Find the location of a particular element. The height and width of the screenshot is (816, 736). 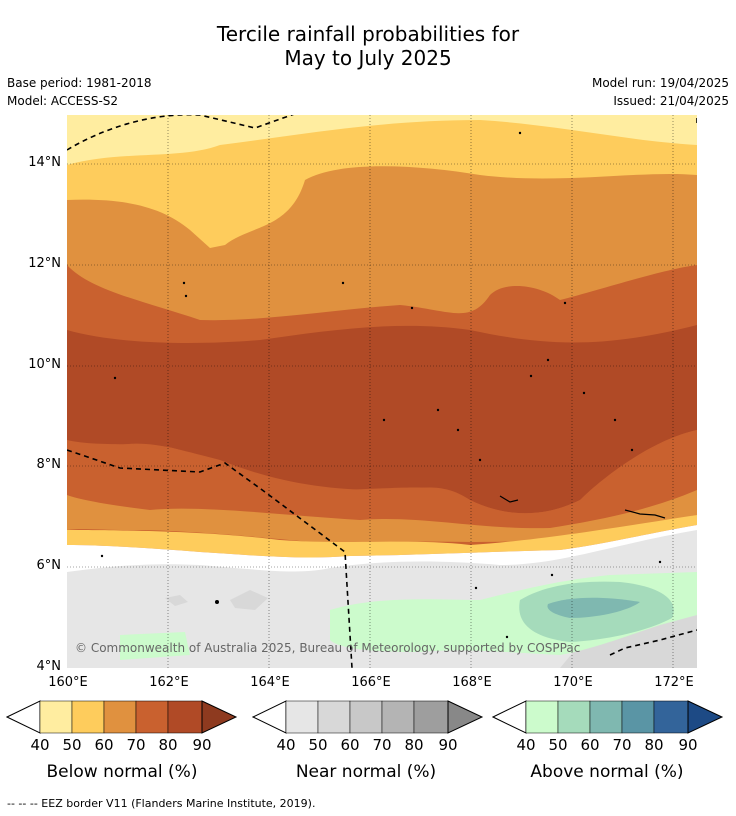

model-run: Model run: 19/04/2025 is located at coordinates (660, 83).